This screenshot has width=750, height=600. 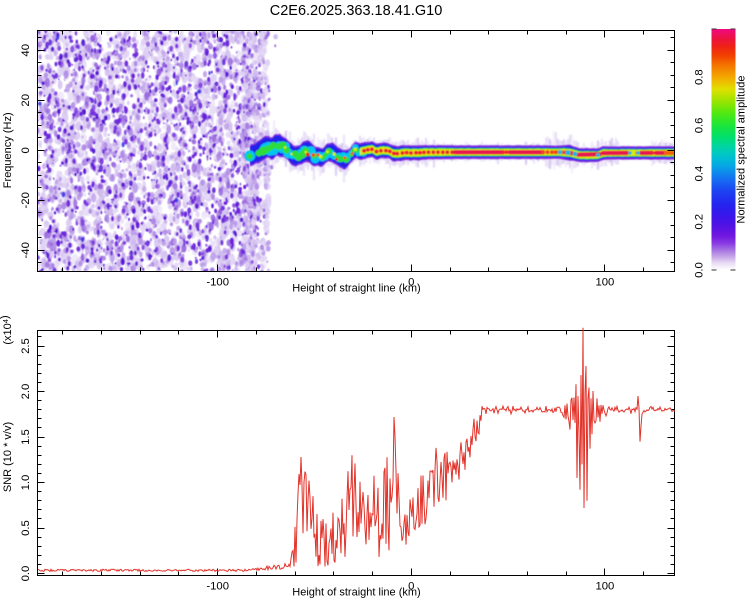 What do you see at coordinates (700, 77) in the screenshot?
I see `svg-text: 0.8` at bounding box center [700, 77].